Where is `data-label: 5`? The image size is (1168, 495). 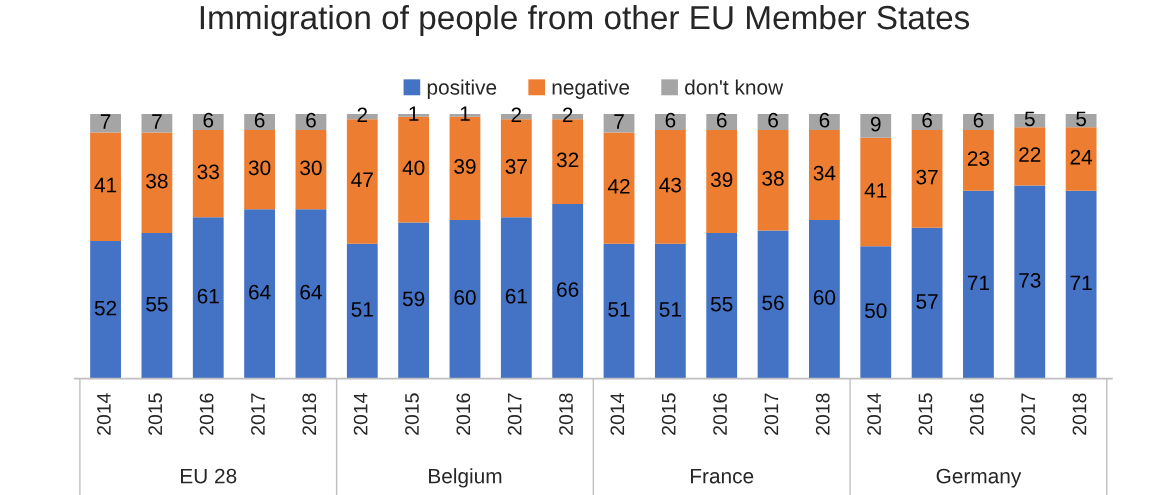 data-label: 5 is located at coordinates (1081, 119).